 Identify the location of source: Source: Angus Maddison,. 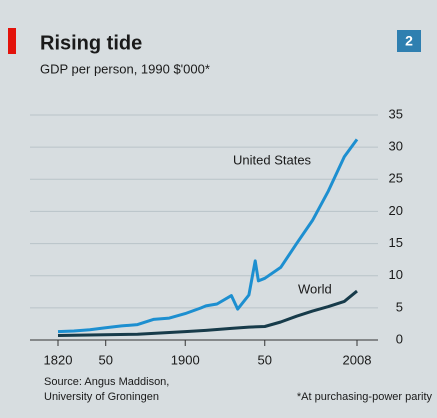
(106, 382).